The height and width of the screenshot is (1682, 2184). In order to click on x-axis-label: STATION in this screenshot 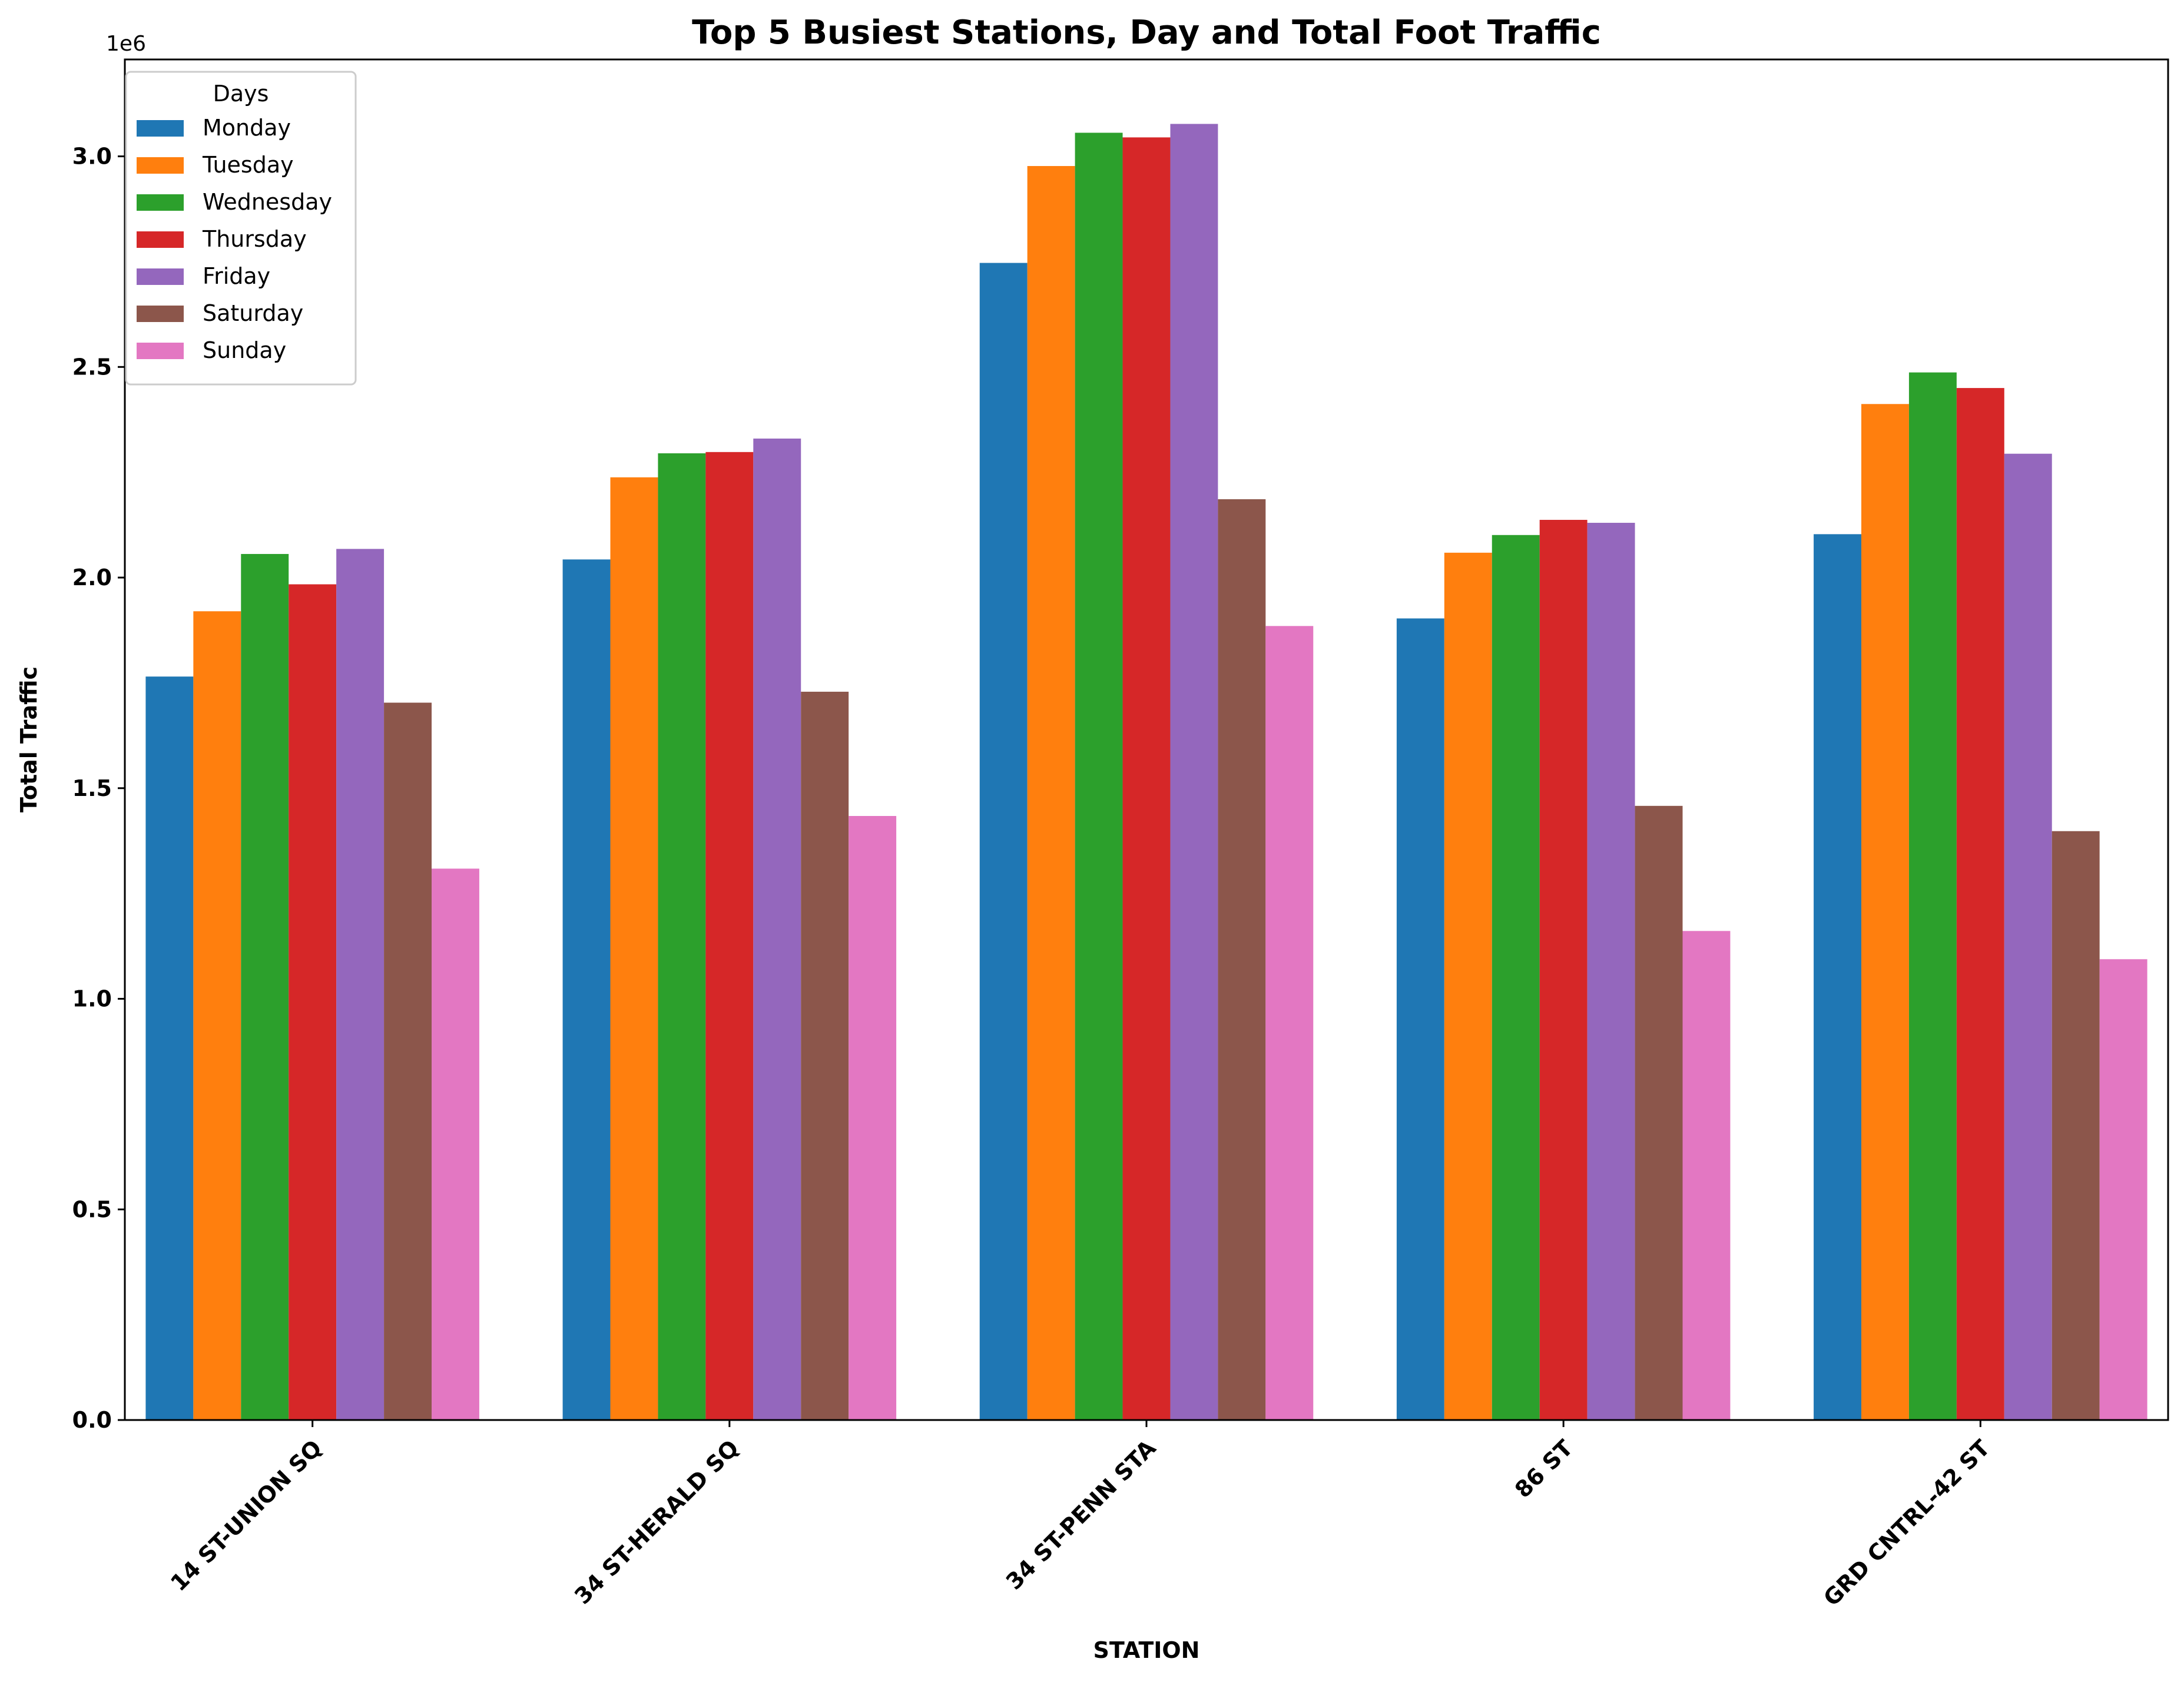, I will do `click(1146, 1650)`.